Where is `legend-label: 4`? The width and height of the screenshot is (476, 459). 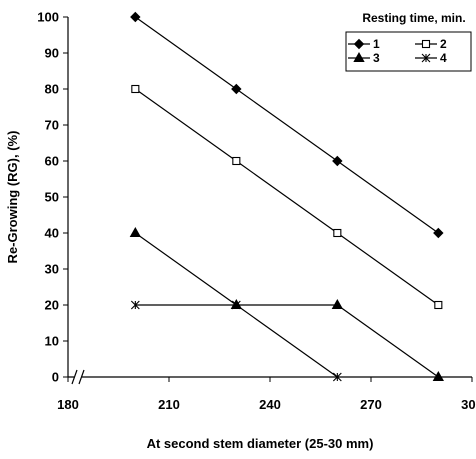
legend-label: 4 is located at coordinates (443, 58).